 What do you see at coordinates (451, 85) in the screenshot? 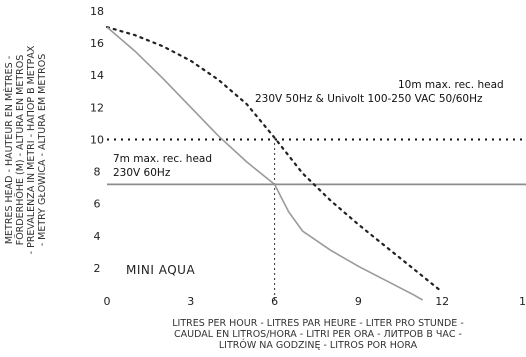
I see `reference-label-0-0: 10m max. rec. head` at bounding box center [451, 85].